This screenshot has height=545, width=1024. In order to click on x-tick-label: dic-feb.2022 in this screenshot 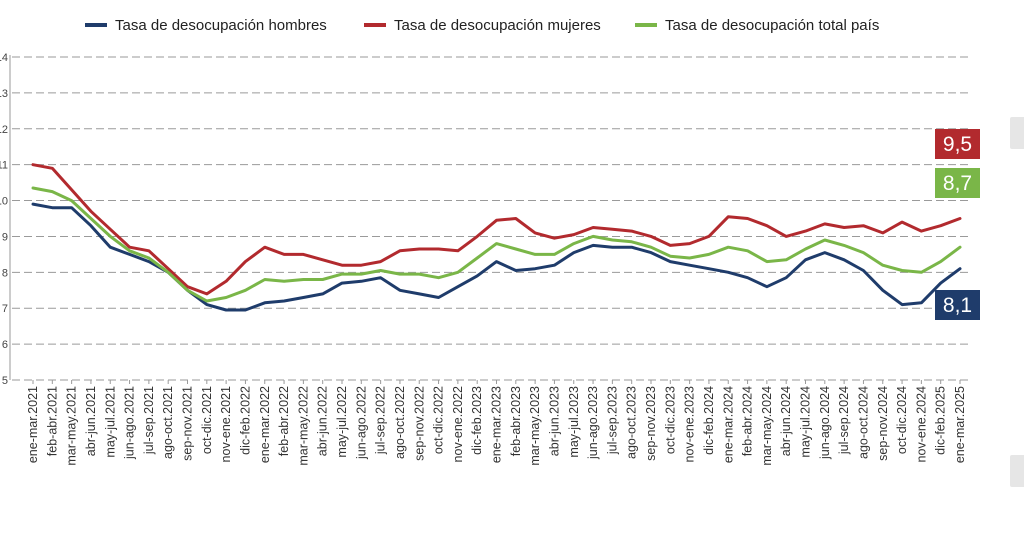, I will do `click(245, 420)`.